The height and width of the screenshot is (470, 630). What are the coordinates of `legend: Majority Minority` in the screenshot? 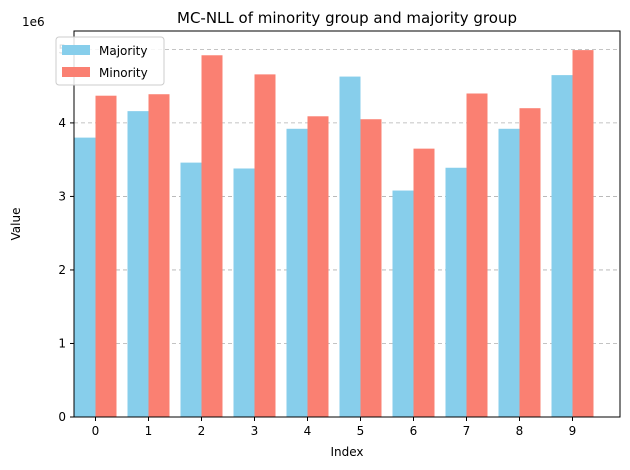 It's located at (110, 61).